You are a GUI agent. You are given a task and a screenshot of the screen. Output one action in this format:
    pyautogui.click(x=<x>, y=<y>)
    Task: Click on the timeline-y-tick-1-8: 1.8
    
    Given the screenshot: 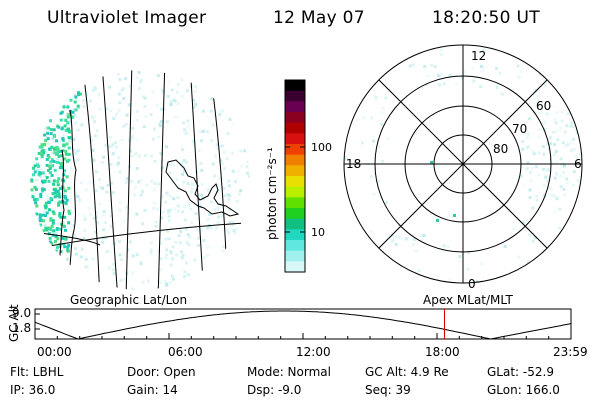 What is the action you would take?
    pyautogui.click(x=22, y=328)
    